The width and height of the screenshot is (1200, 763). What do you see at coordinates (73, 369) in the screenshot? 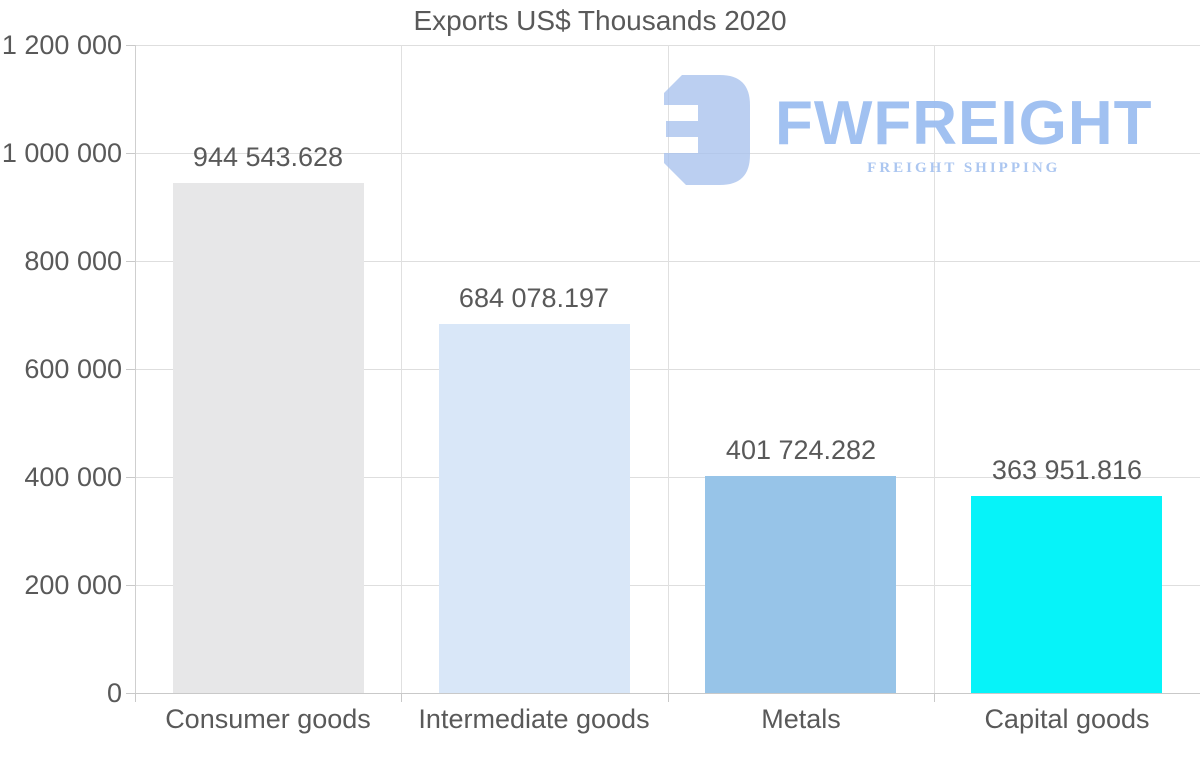
I see `y-axis-label: 600 000` at bounding box center [73, 369].